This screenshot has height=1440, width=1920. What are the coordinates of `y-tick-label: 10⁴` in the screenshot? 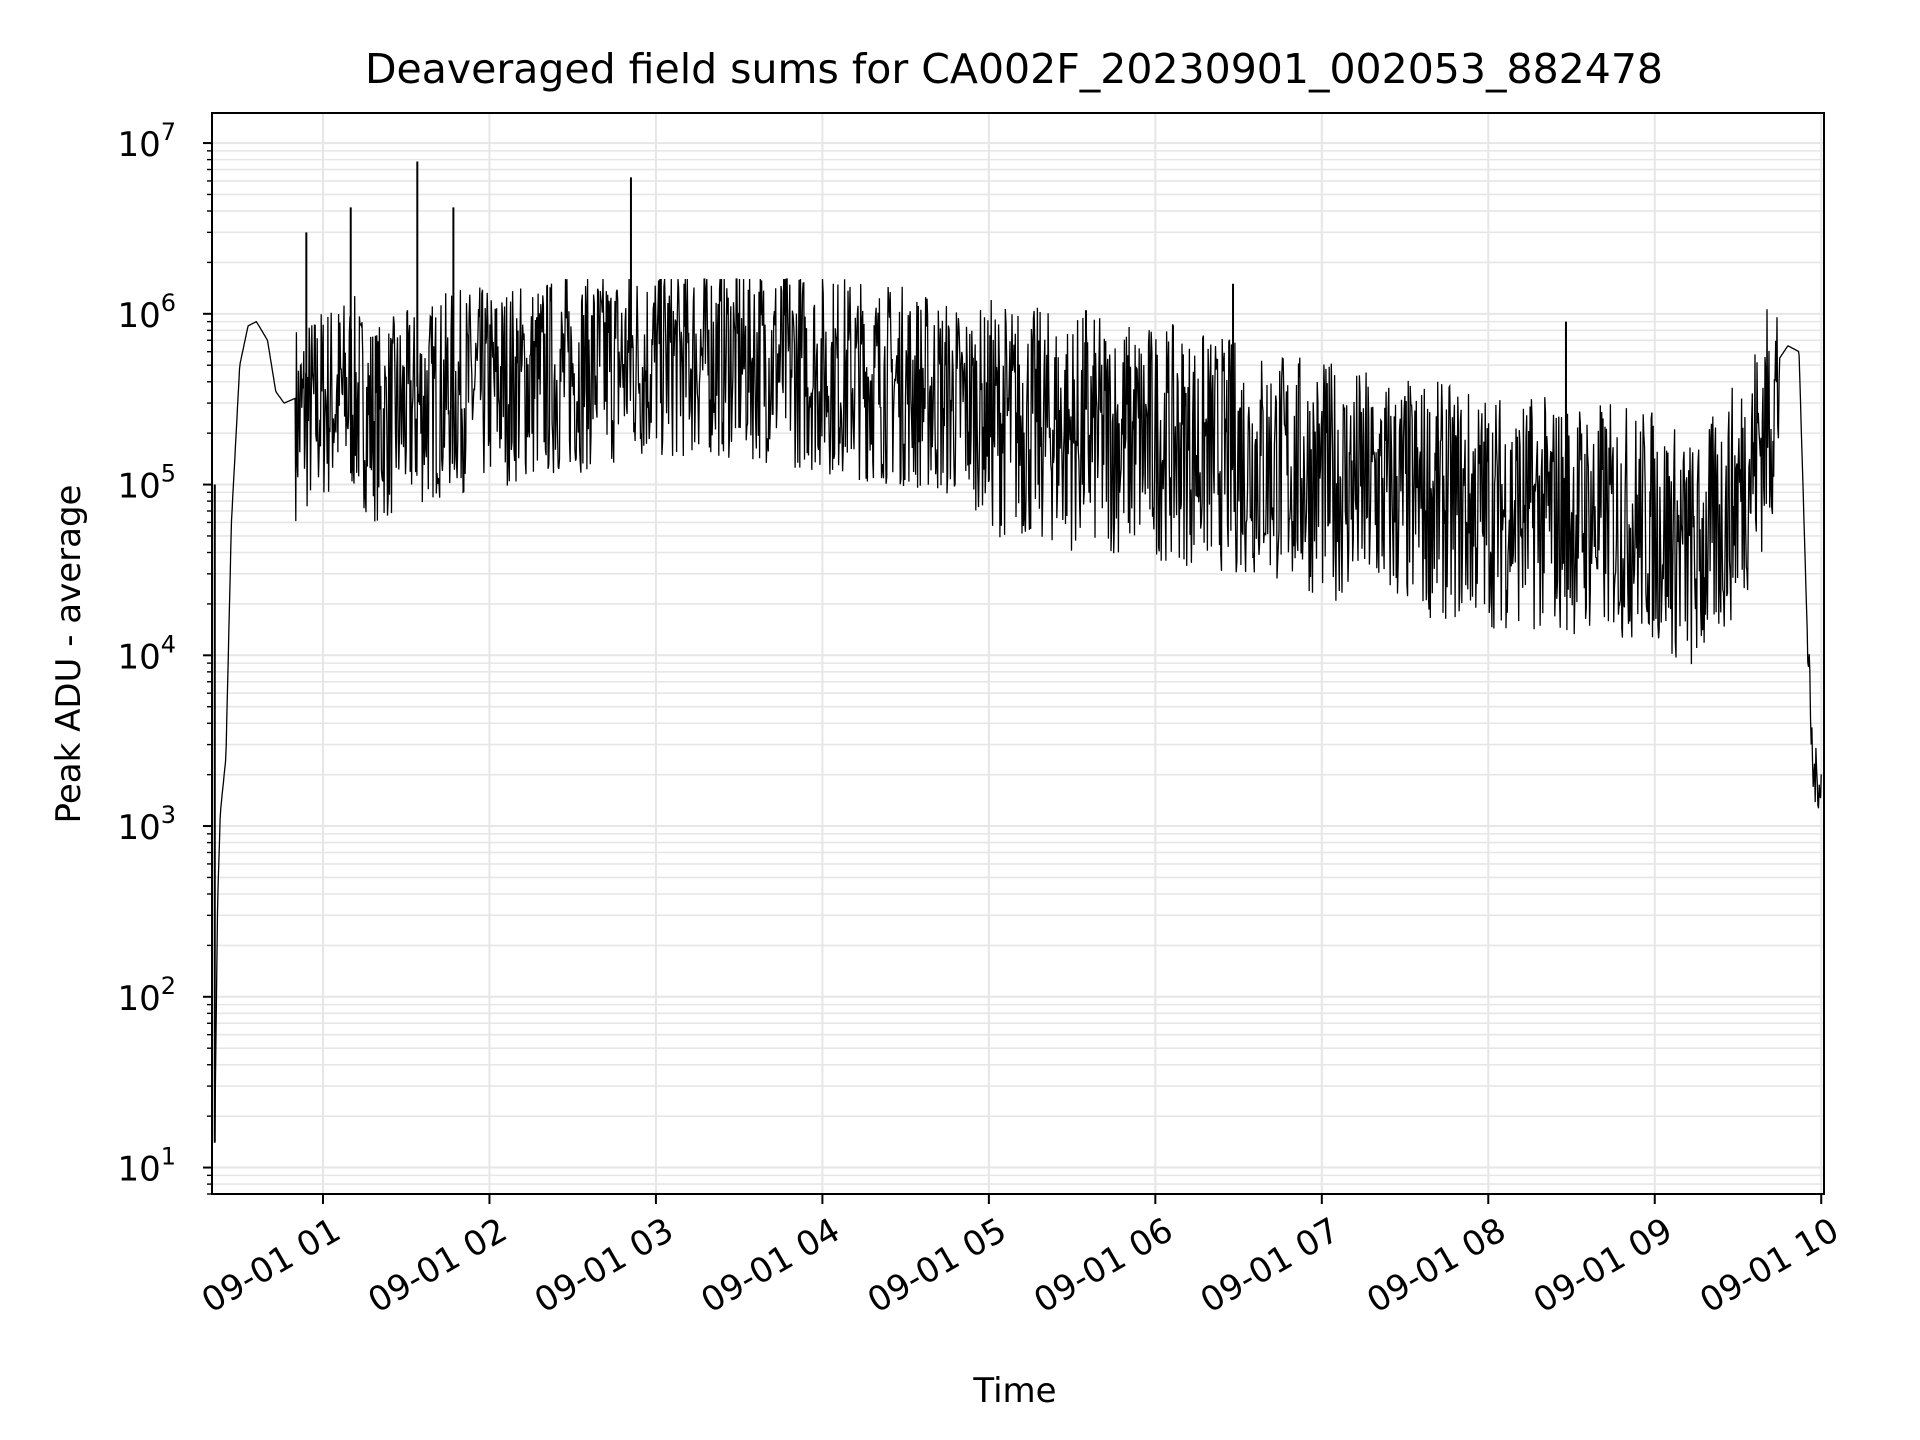 It's located at (146, 653).